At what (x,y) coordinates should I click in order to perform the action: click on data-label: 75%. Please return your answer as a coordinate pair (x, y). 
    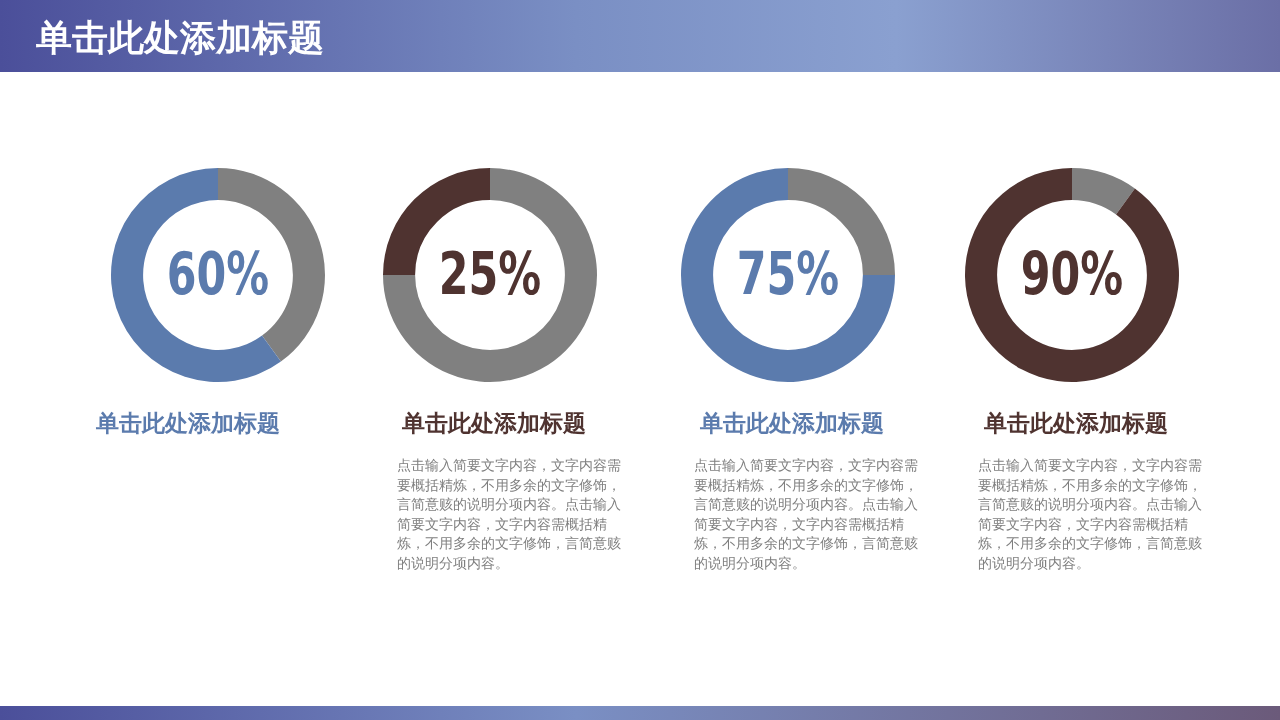
    Looking at the image, I should click on (788, 274).